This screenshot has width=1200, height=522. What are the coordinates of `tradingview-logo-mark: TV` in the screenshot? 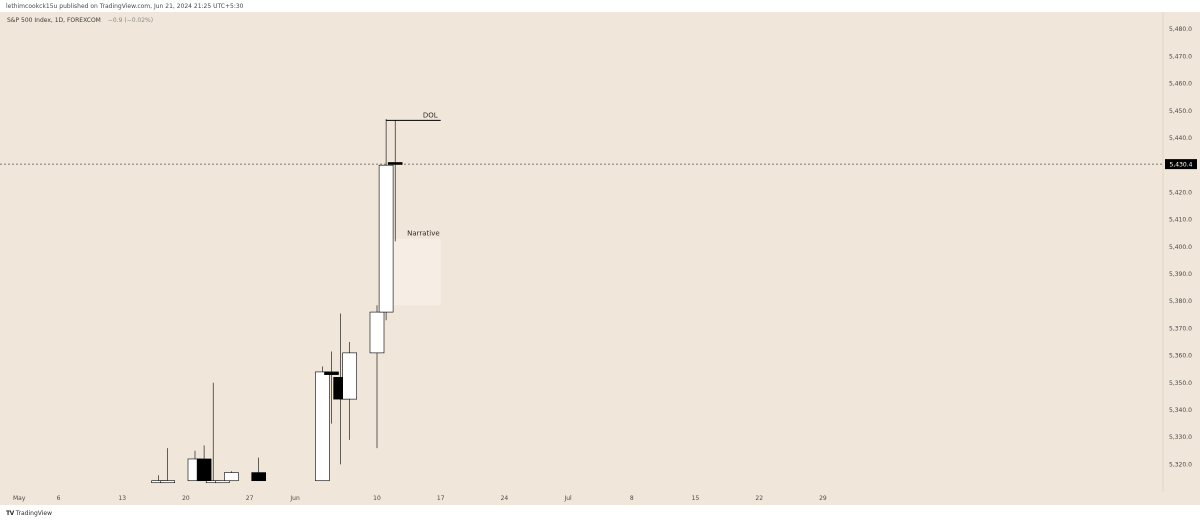 It's located at (10, 513).